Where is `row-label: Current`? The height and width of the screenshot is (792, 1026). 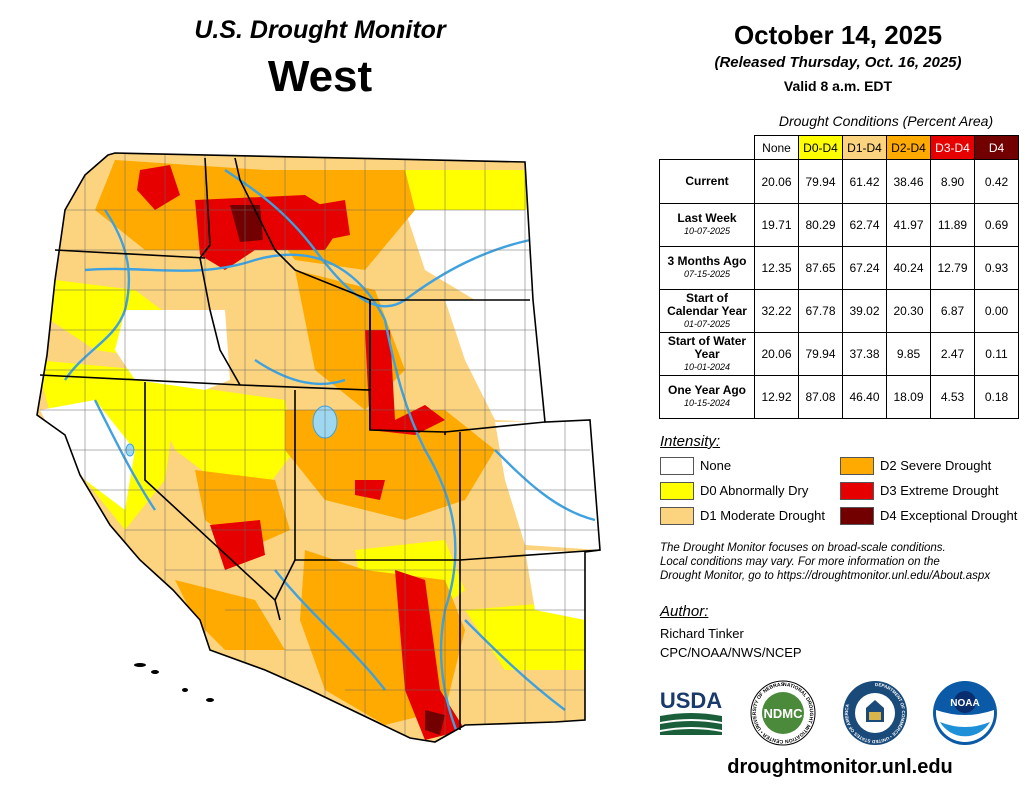
row-label: Current is located at coordinates (707, 181).